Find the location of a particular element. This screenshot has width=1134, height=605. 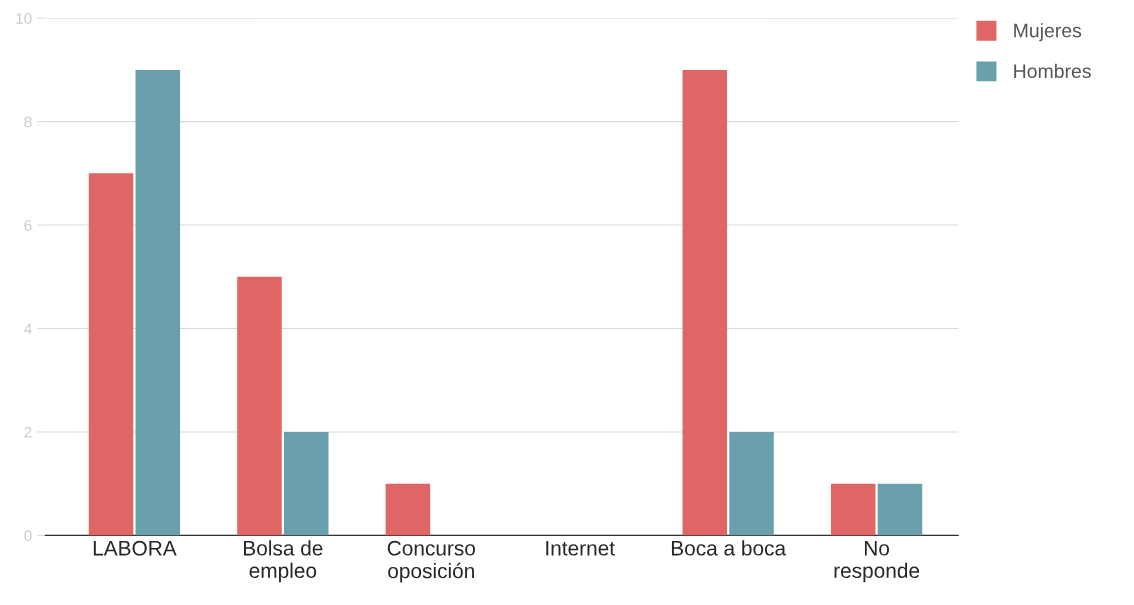

x-tick-label: Boca a boca is located at coordinates (729, 548).